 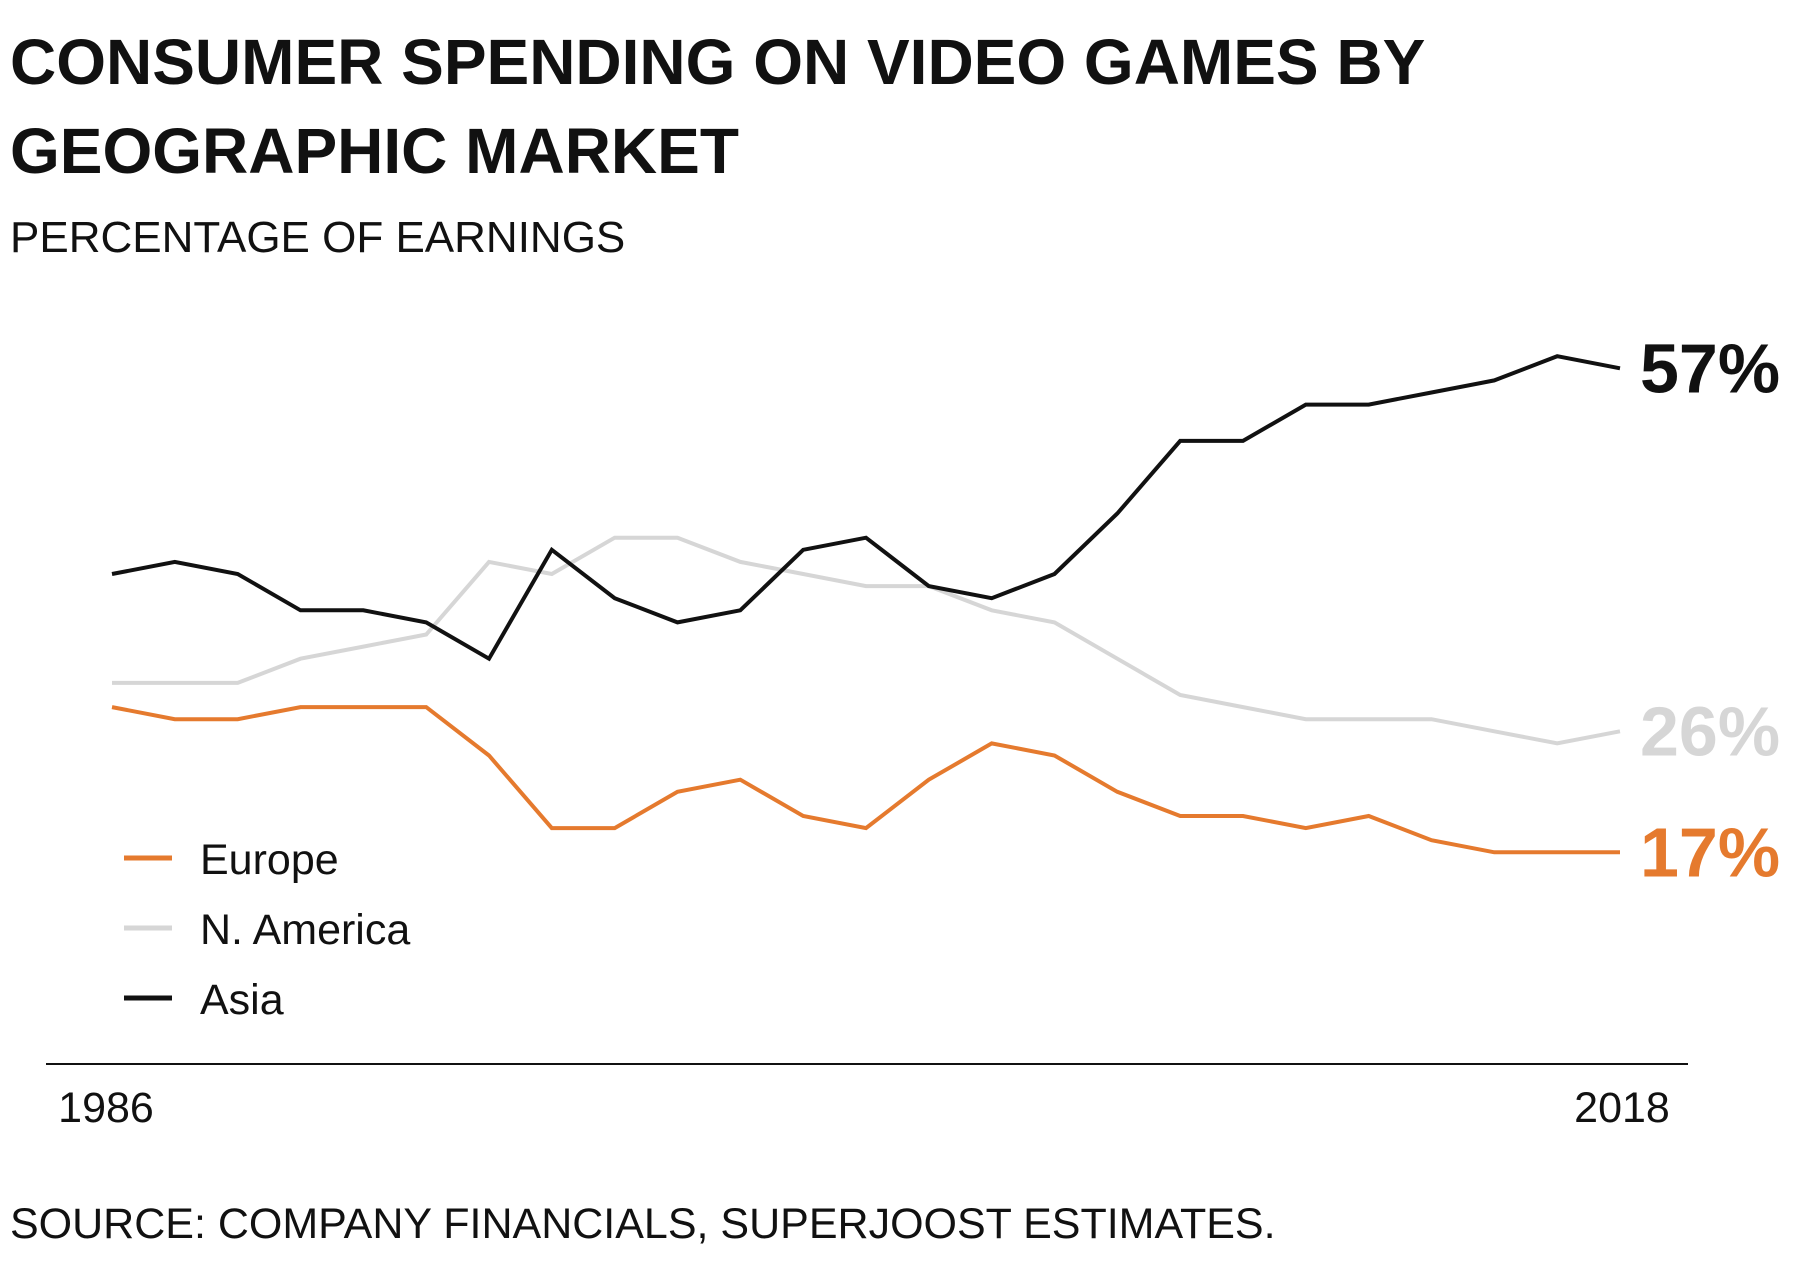 What do you see at coordinates (269, 860) in the screenshot?
I see `legend-label-europe: Europe` at bounding box center [269, 860].